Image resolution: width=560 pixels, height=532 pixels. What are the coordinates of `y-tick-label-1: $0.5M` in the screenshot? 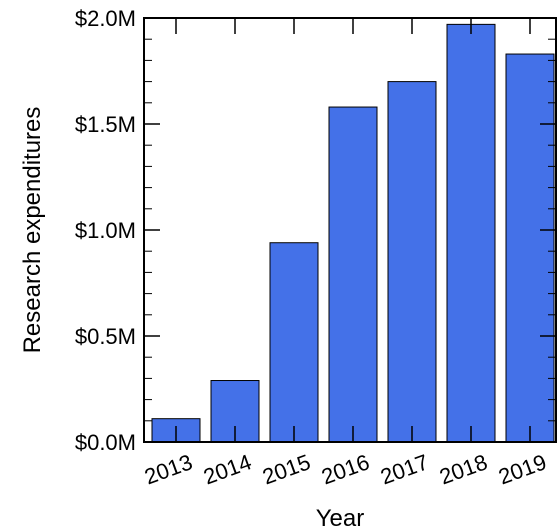 It's located at (105, 336).